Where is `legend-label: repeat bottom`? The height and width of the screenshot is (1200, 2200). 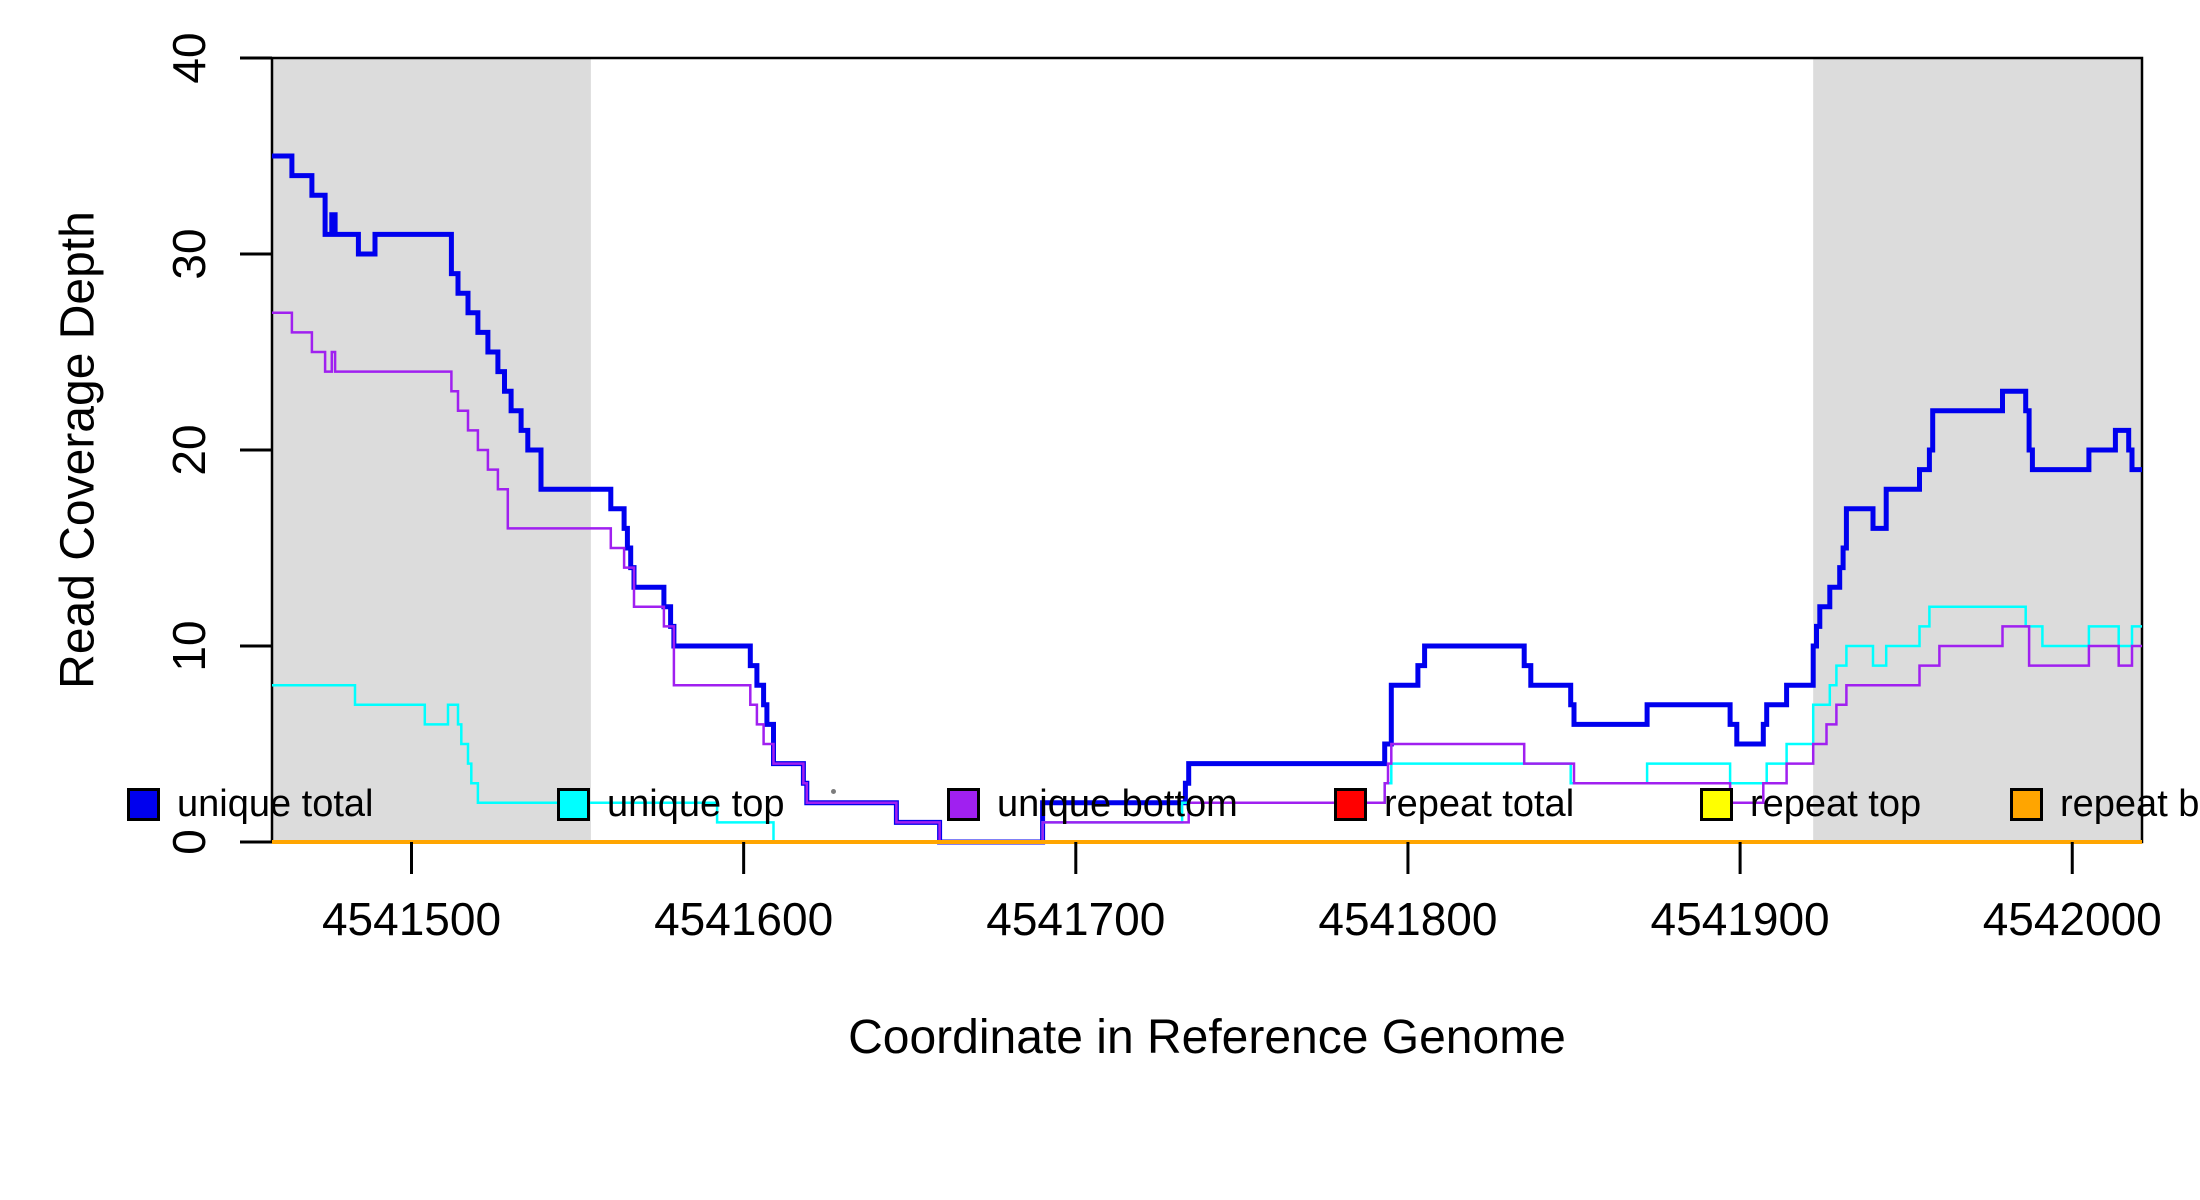 legend-label: repeat bottom is located at coordinates (2130, 803).